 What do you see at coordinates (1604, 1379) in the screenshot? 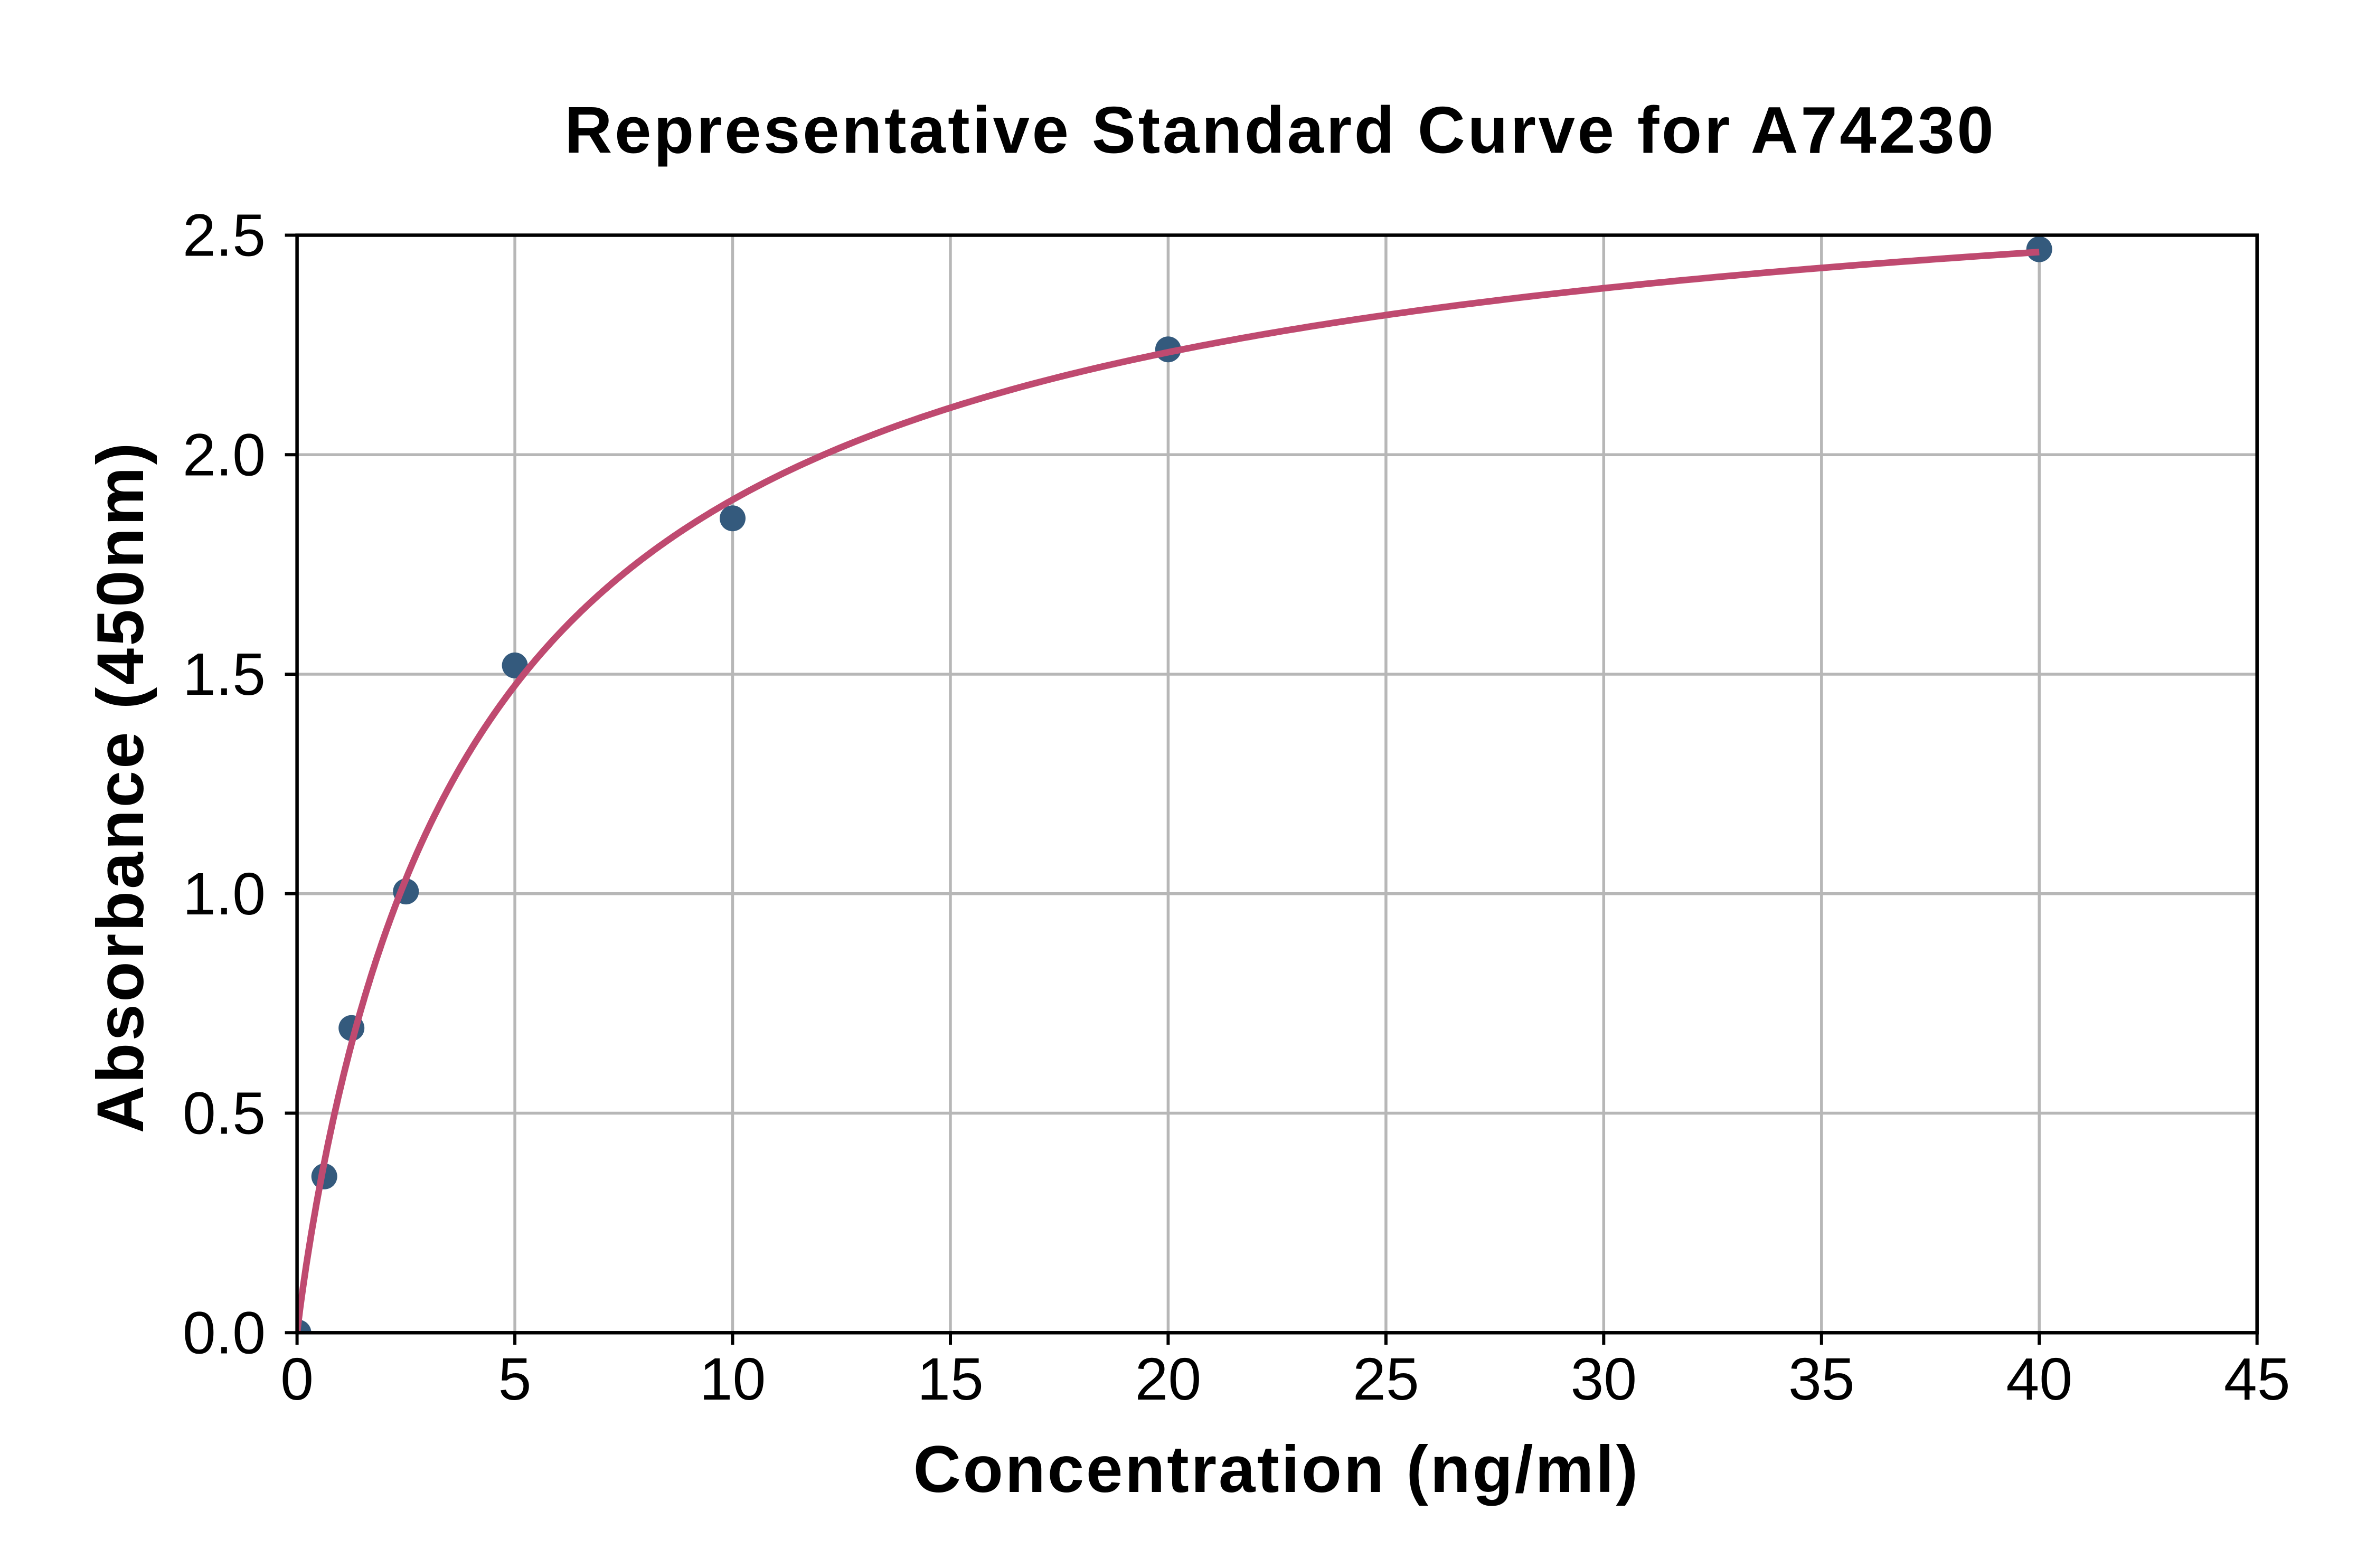
I see `svg-text: 30` at bounding box center [1604, 1379].